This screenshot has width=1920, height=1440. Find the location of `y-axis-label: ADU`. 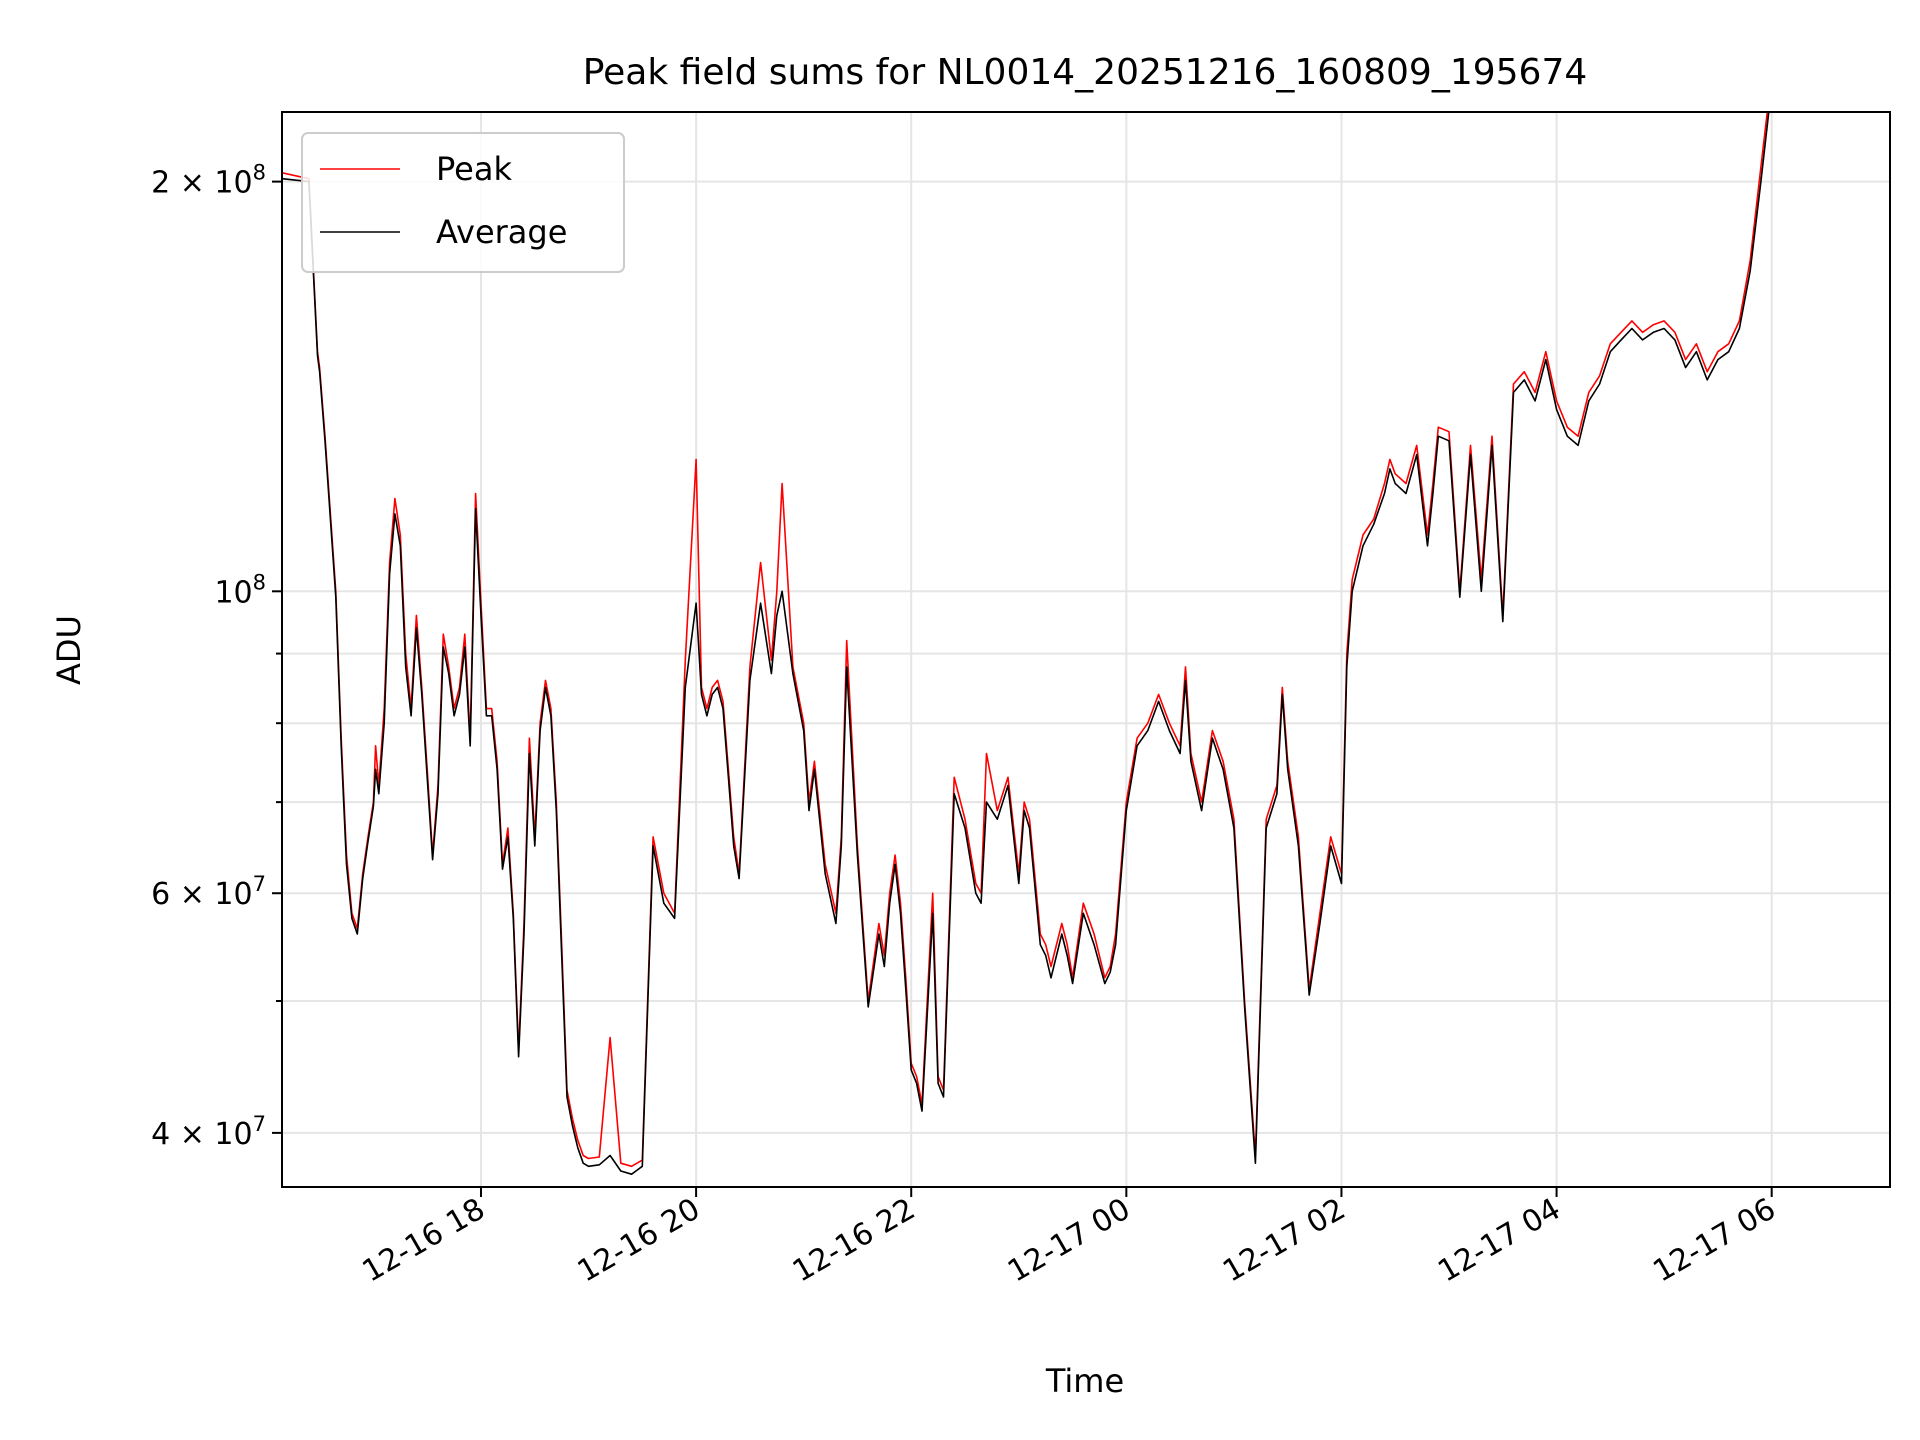

y-axis-label: ADU is located at coordinates (69, 650).